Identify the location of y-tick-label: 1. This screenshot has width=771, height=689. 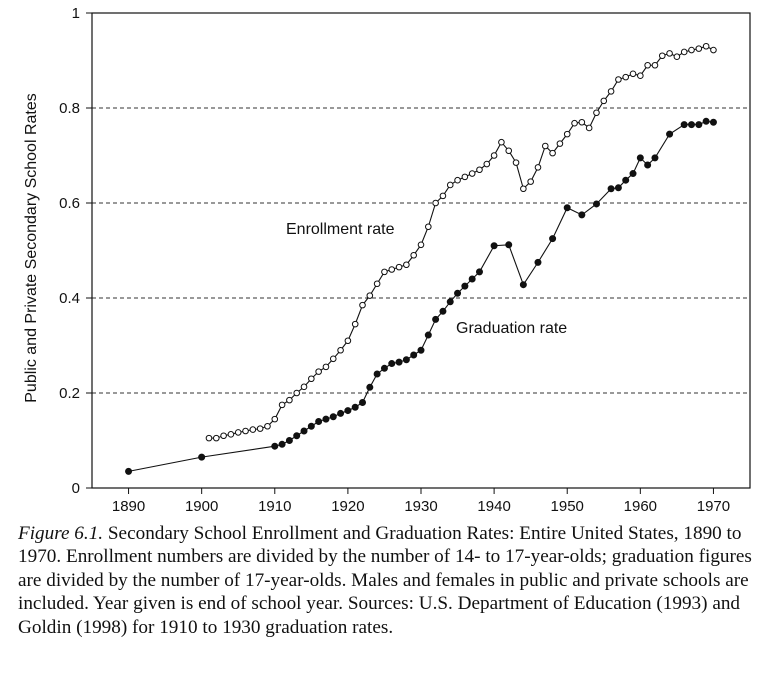
(76, 13).